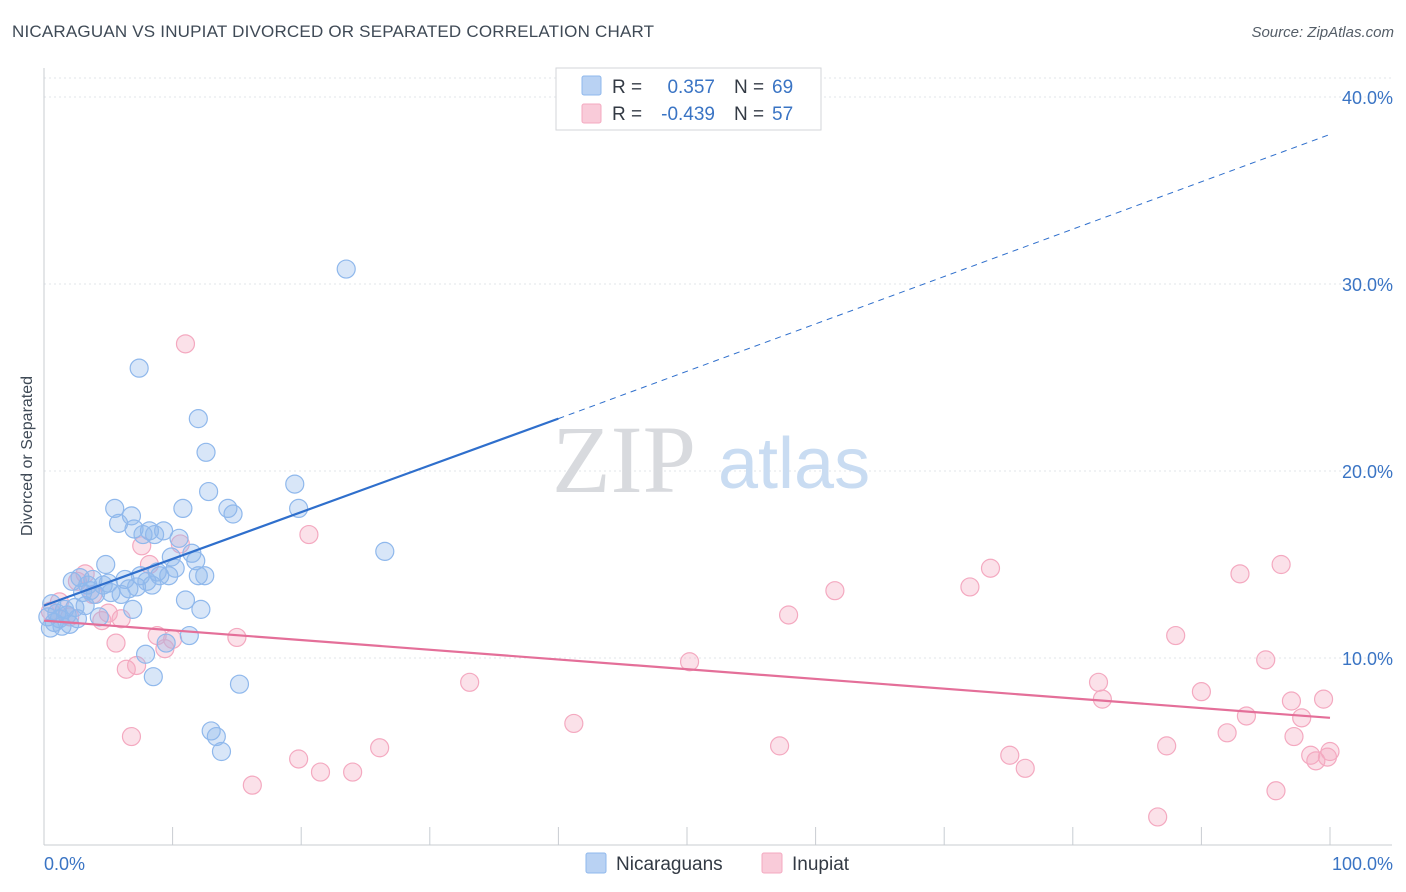 This screenshot has width=1406, height=892. Describe the element at coordinates (1322, 32) in the screenshot. I see `chart-source: Source: ZipAtlas.com` at that location.